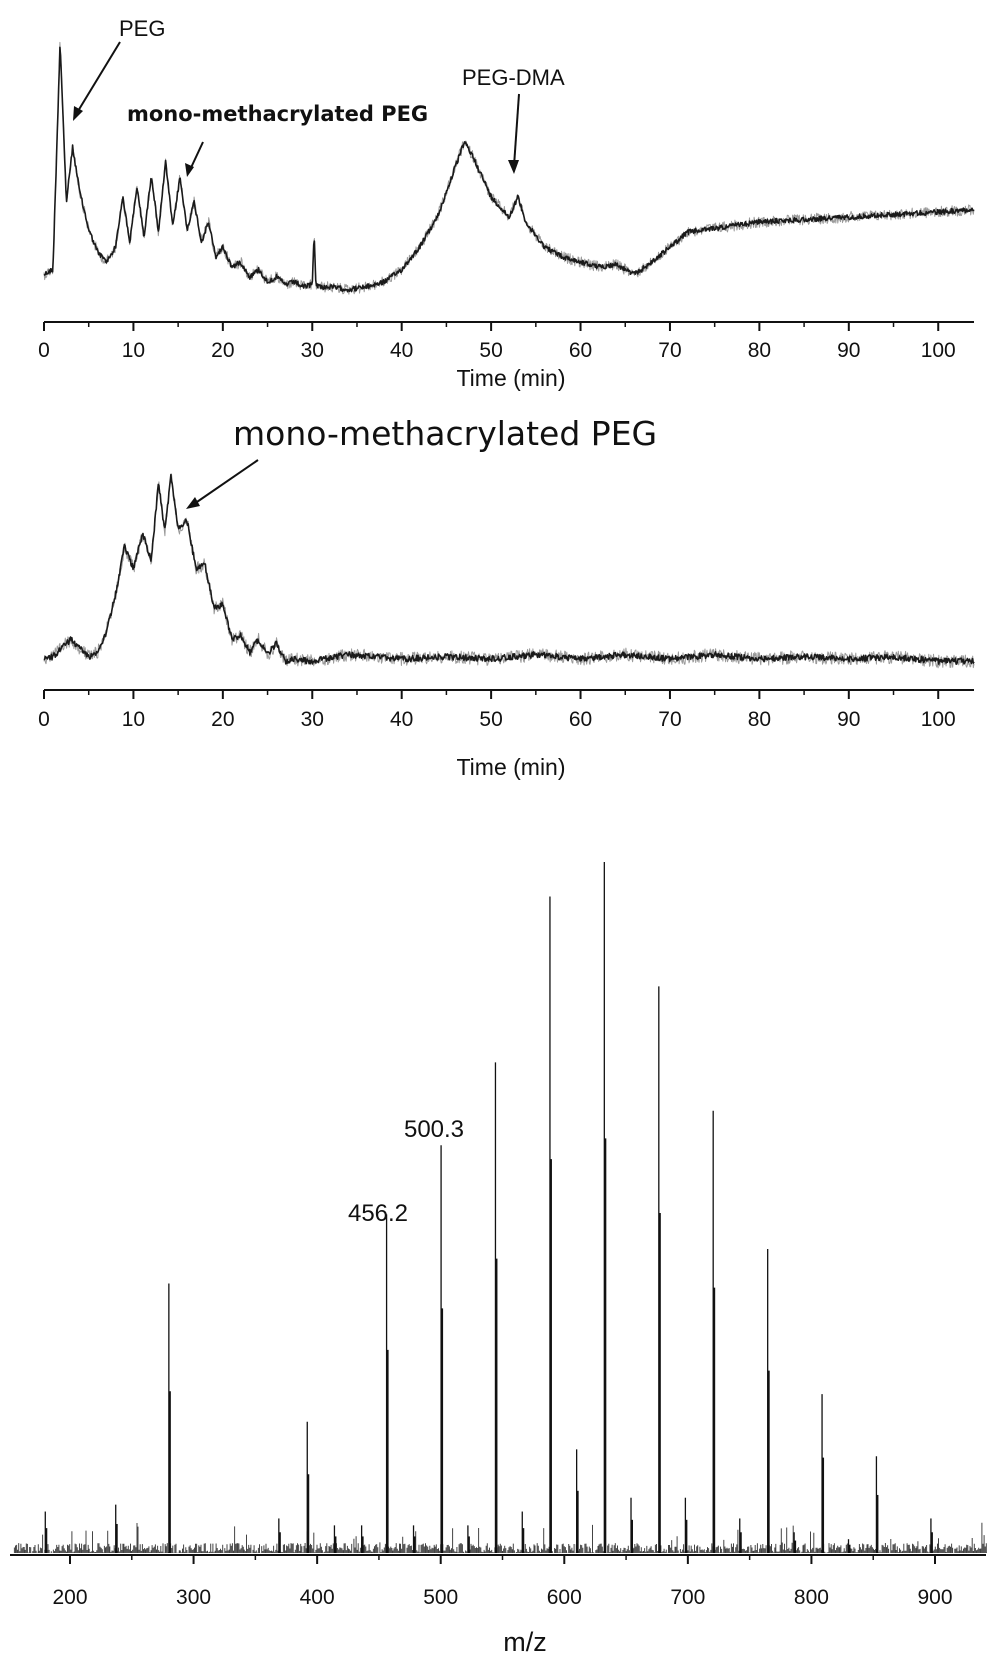  Describe the element at coordinates (510, 767) in the screenshot. I see `time-axis-title-2: Time (min)` at that location.